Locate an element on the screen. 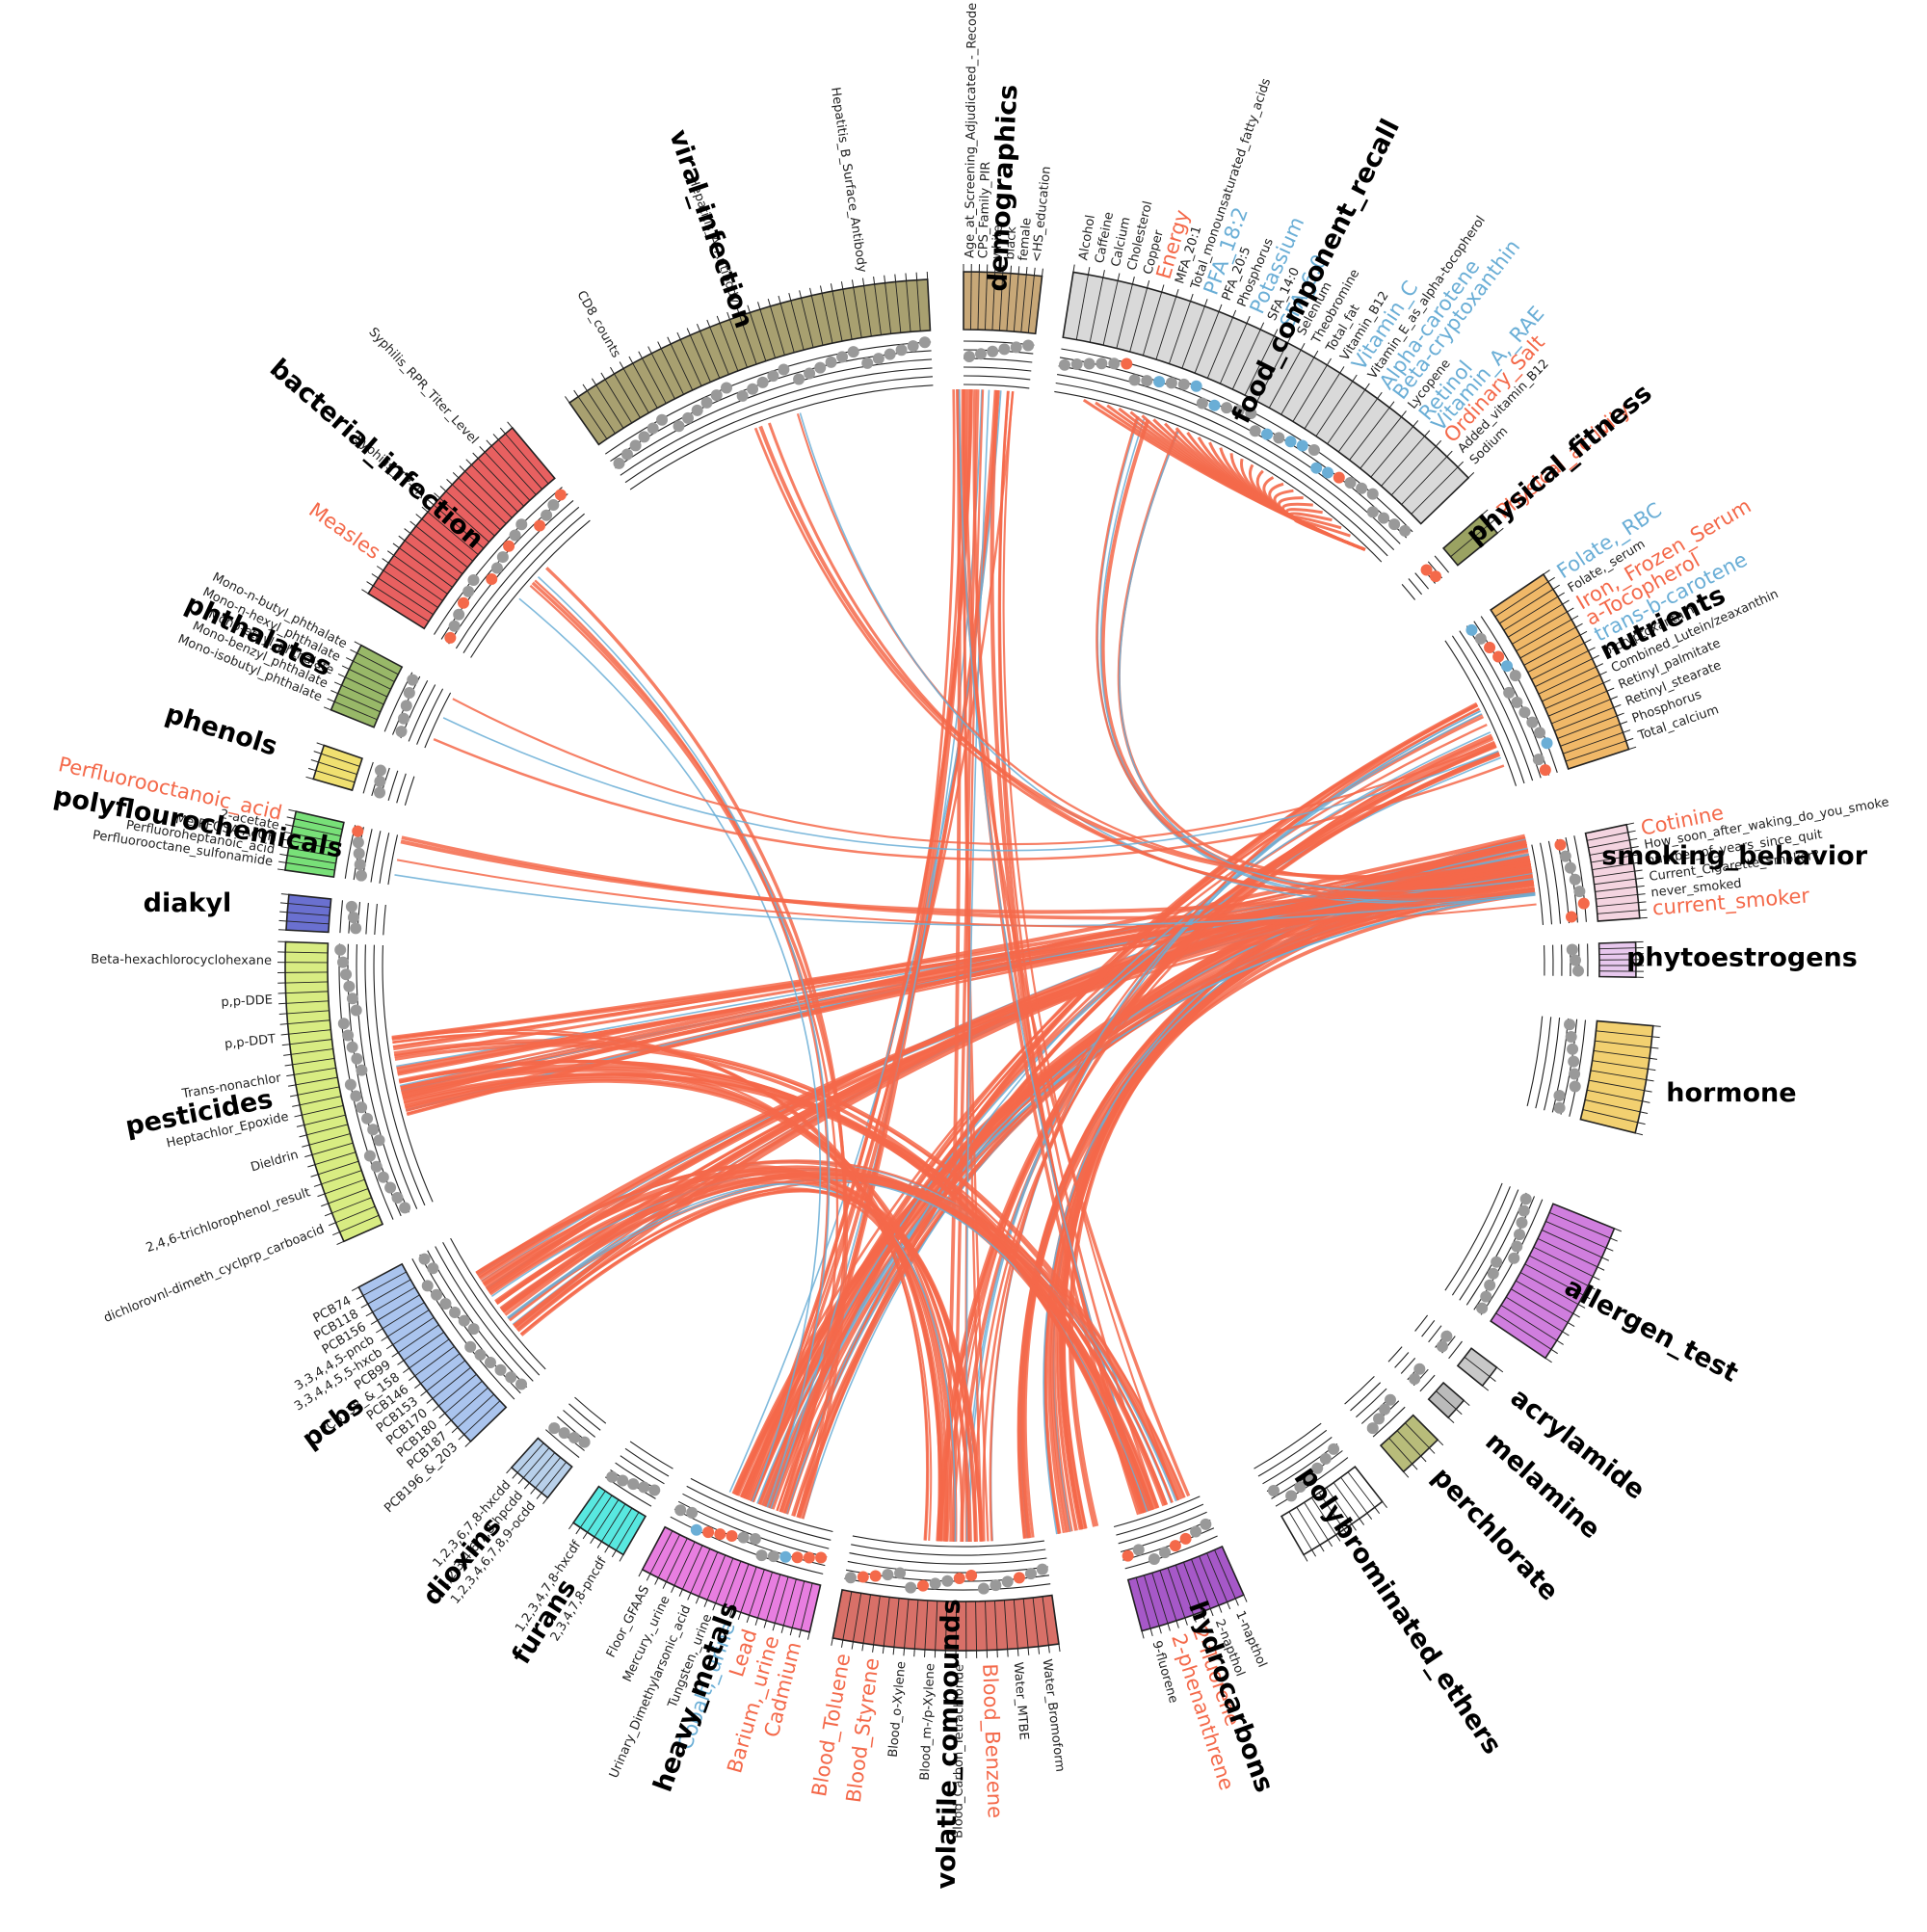  variable-label: Blood_o-Xylene is located at coordinates (898, 1710).